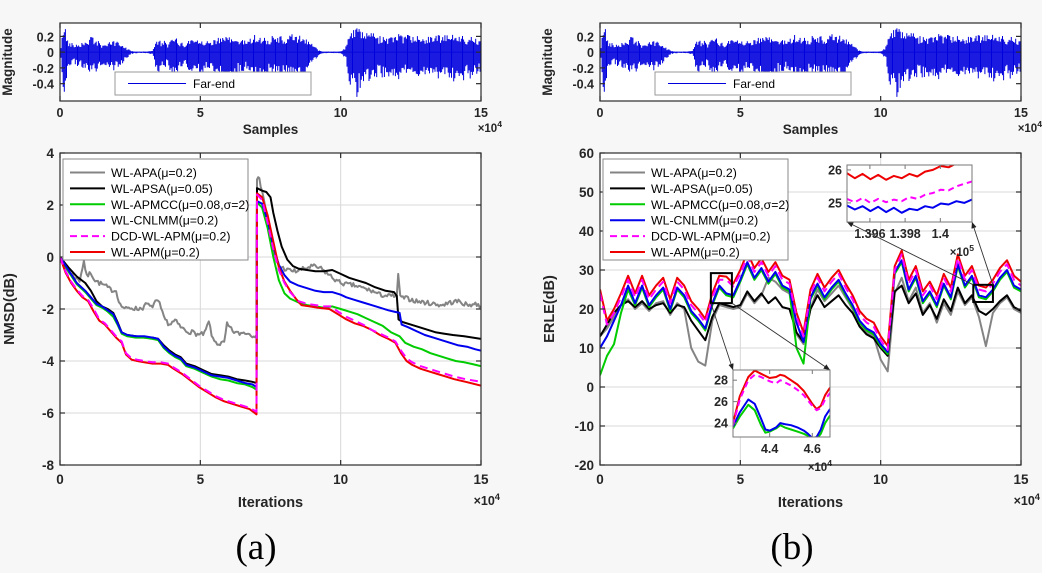 The height and width of the screenshot is (573, 1042). I want to click on inset-plot: 4.4 4.6 28 26 24 ×10⁴, so click(773, 421).